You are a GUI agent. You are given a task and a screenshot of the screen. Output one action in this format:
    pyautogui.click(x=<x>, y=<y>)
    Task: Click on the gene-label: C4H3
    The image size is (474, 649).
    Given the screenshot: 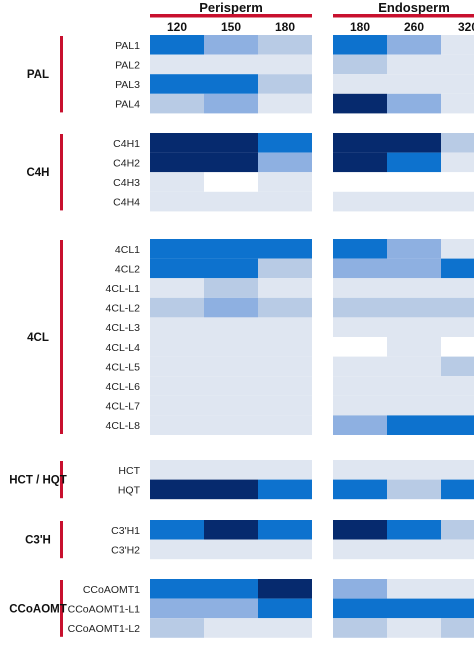 What is the action you would take?
    pyautogui.click(x=126, y=183)
    